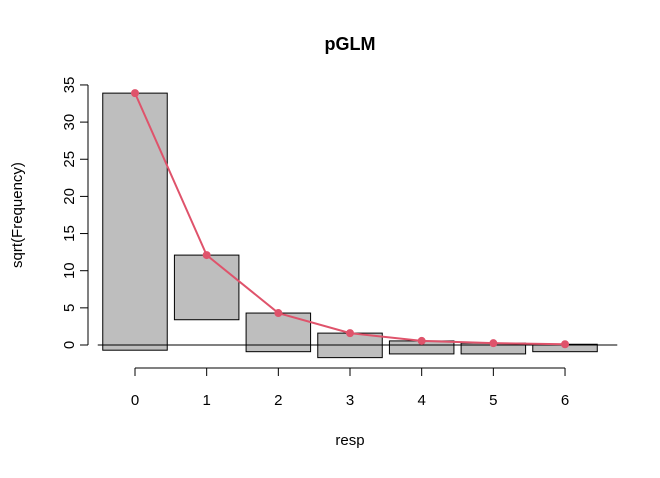 The width and height of the screenshot is (660, 478). What do you see at coordinates (350, 400) in the screenshot?
I see `x-tick-label: 3` at bounding box center [350, 400].